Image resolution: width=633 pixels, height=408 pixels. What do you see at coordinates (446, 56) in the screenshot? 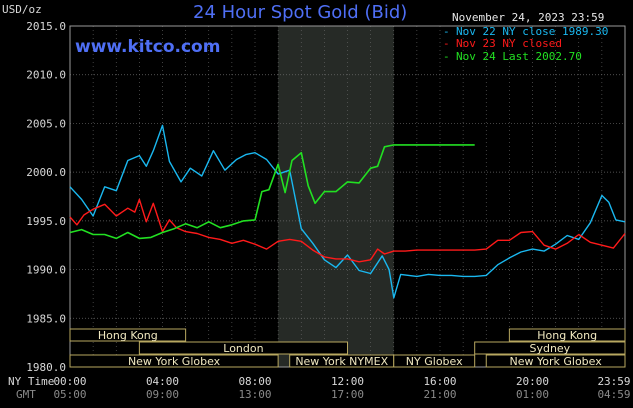
I see `legend-marker-nov24: -` at bounding box center [446, 56].